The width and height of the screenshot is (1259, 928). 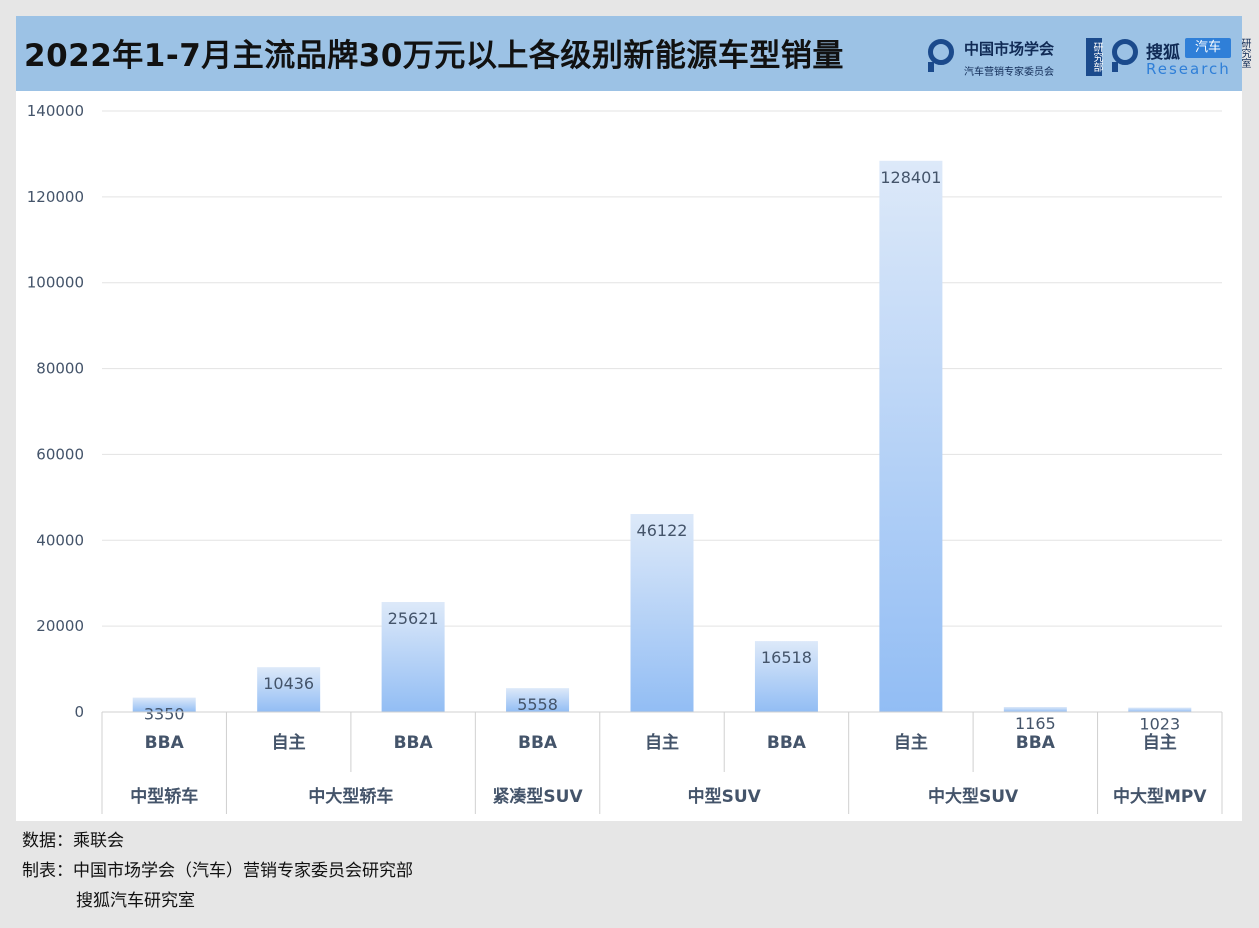 What do you see at coordinates (1009, 72) in the screenshot?
I see `cms-logo-sub: 汽车营销专家委员会` at bounding box center [1009, 72].